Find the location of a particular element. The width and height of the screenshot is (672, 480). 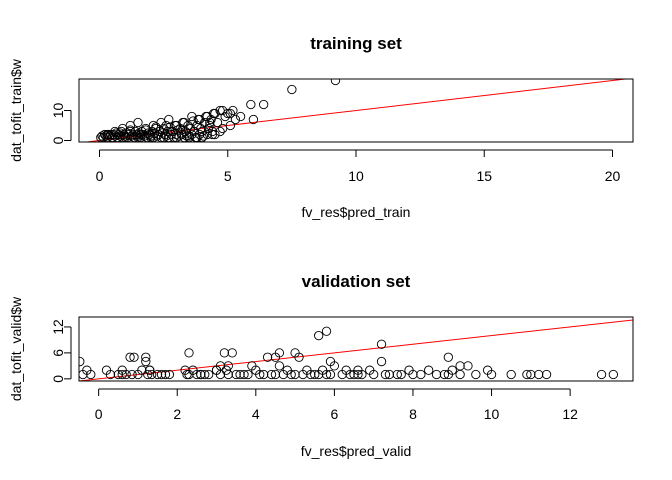

x-axis-label: fv_res$pred_train is located at coordinates (356, 212).